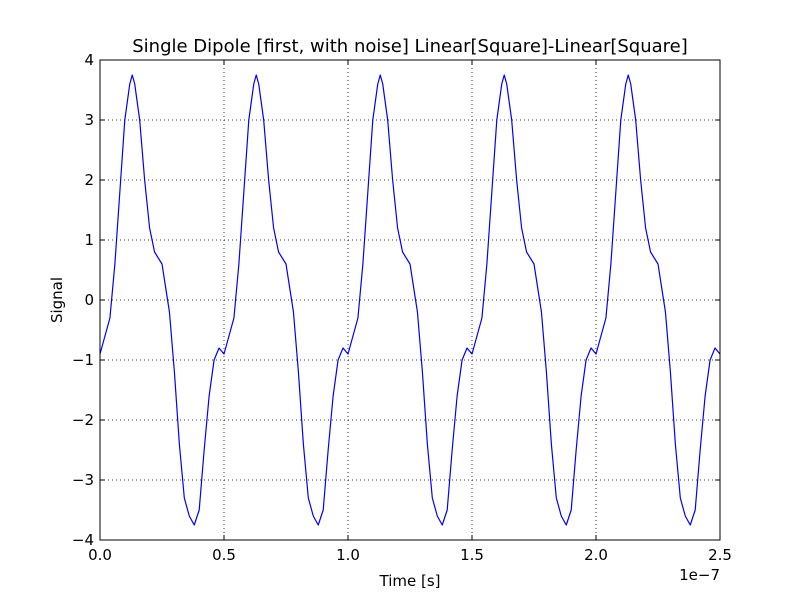 The height and width of the screenshot is (600, 800). What do you see at coordinates (348, 555) in the screenshot?
I see `x-tick-label: 1.0` at bounding box center [348, 555].